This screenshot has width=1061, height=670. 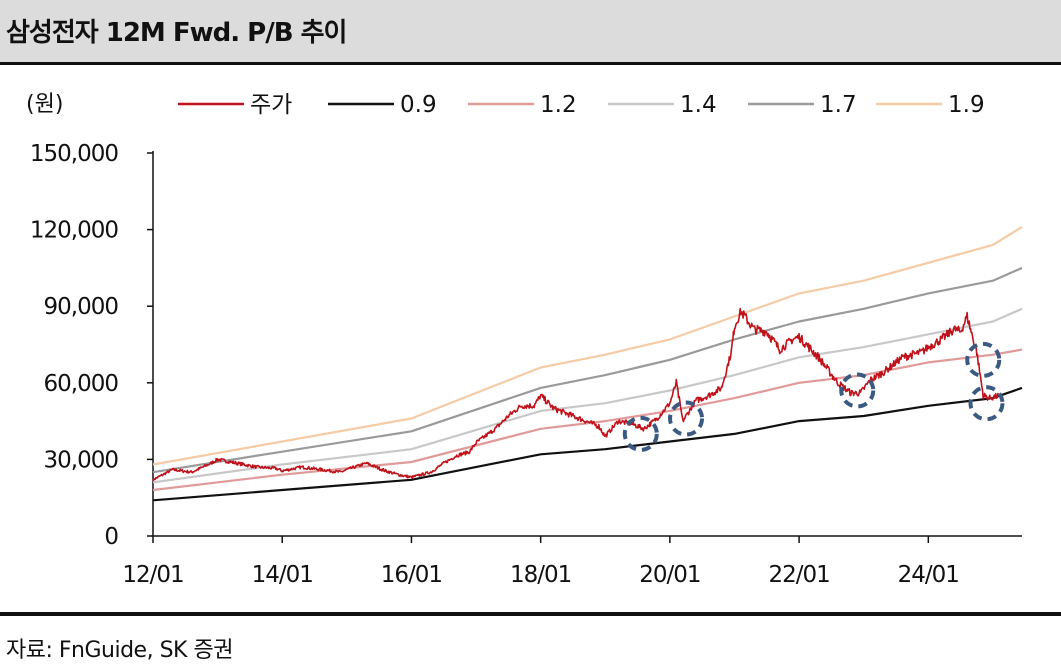 I want to click on y-axis: 0 30,000 60,000 90,000 120,000 150,000, so click(x=92, y=345).